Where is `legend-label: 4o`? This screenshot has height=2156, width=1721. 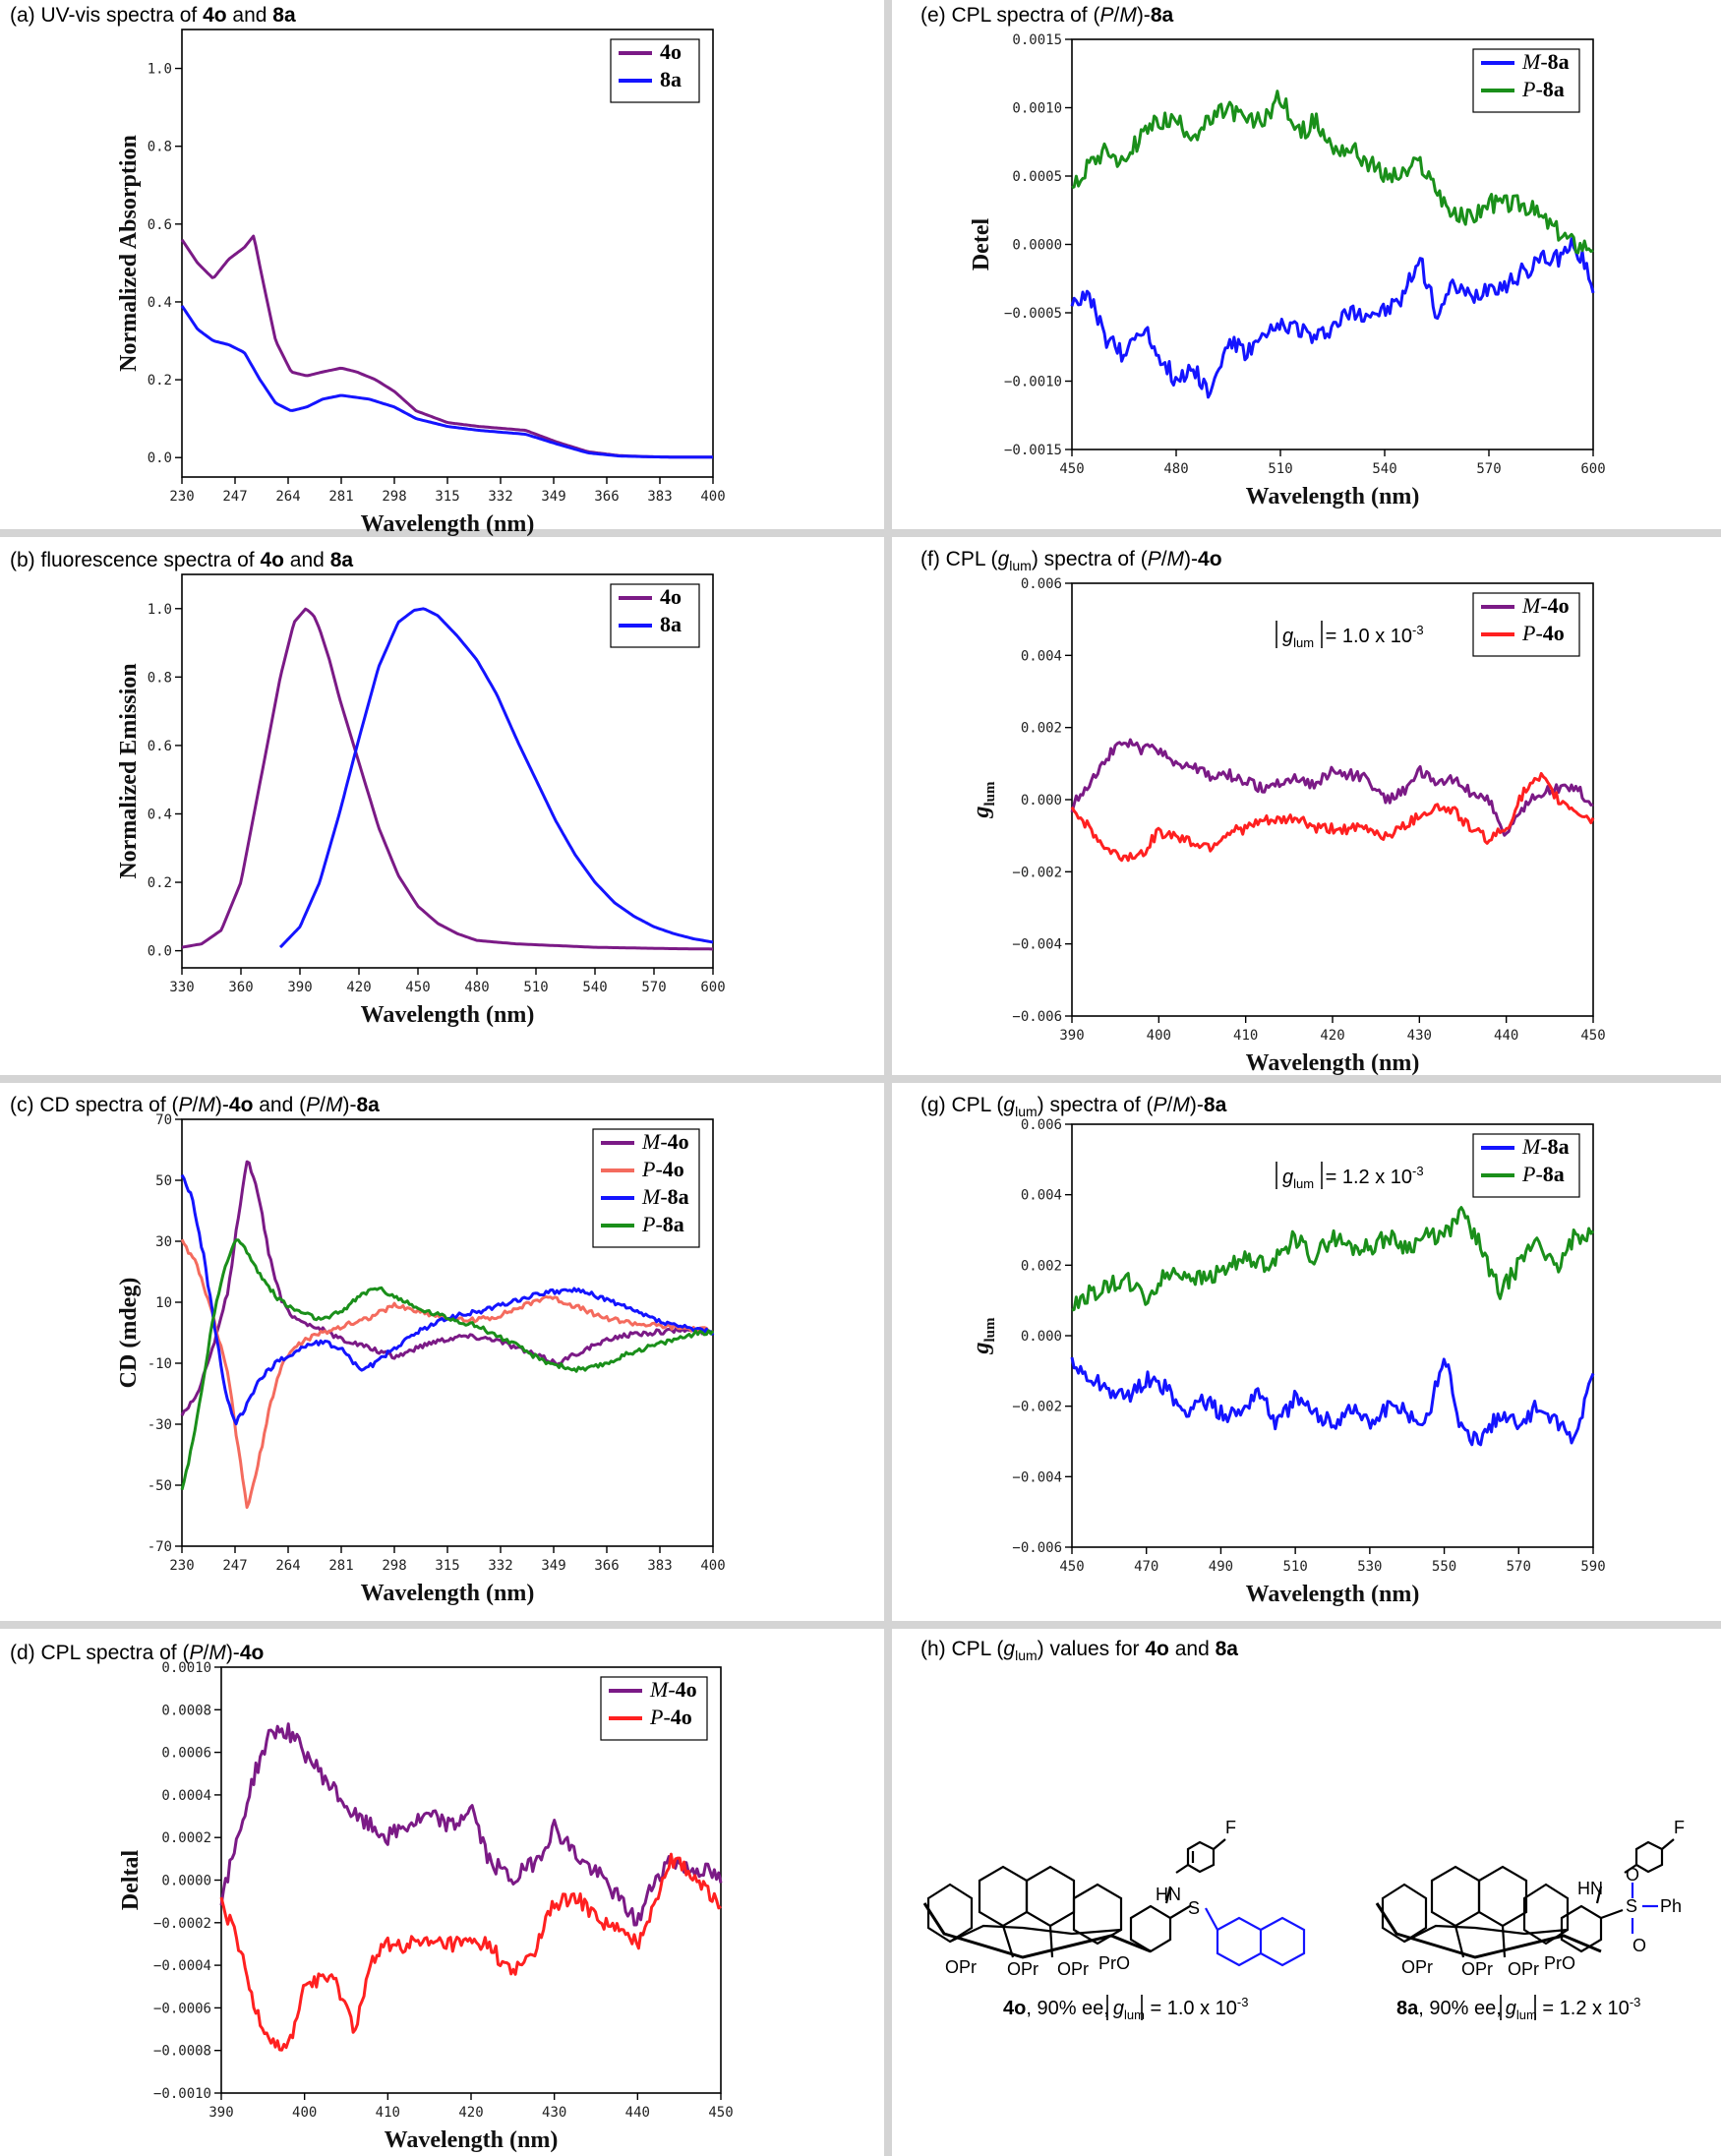 legend-label: 4o is located at coordinates (671, 596).